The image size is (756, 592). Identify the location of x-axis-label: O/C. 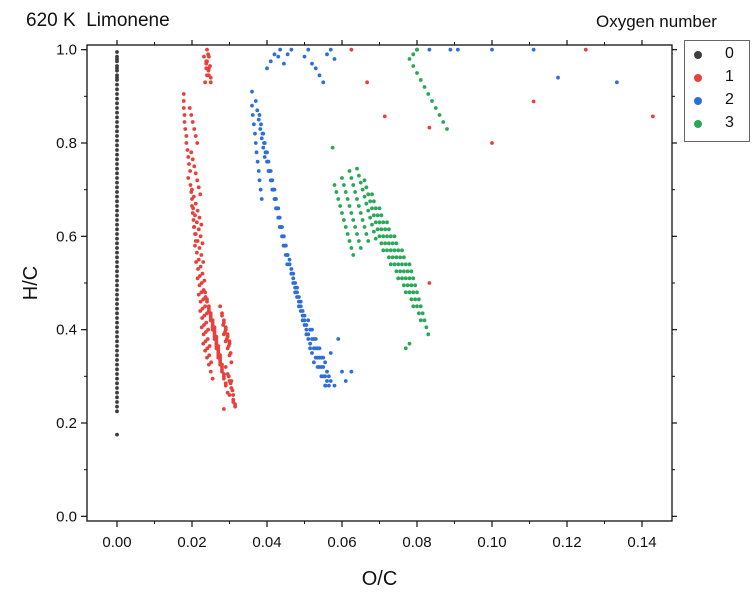
(380, 579).